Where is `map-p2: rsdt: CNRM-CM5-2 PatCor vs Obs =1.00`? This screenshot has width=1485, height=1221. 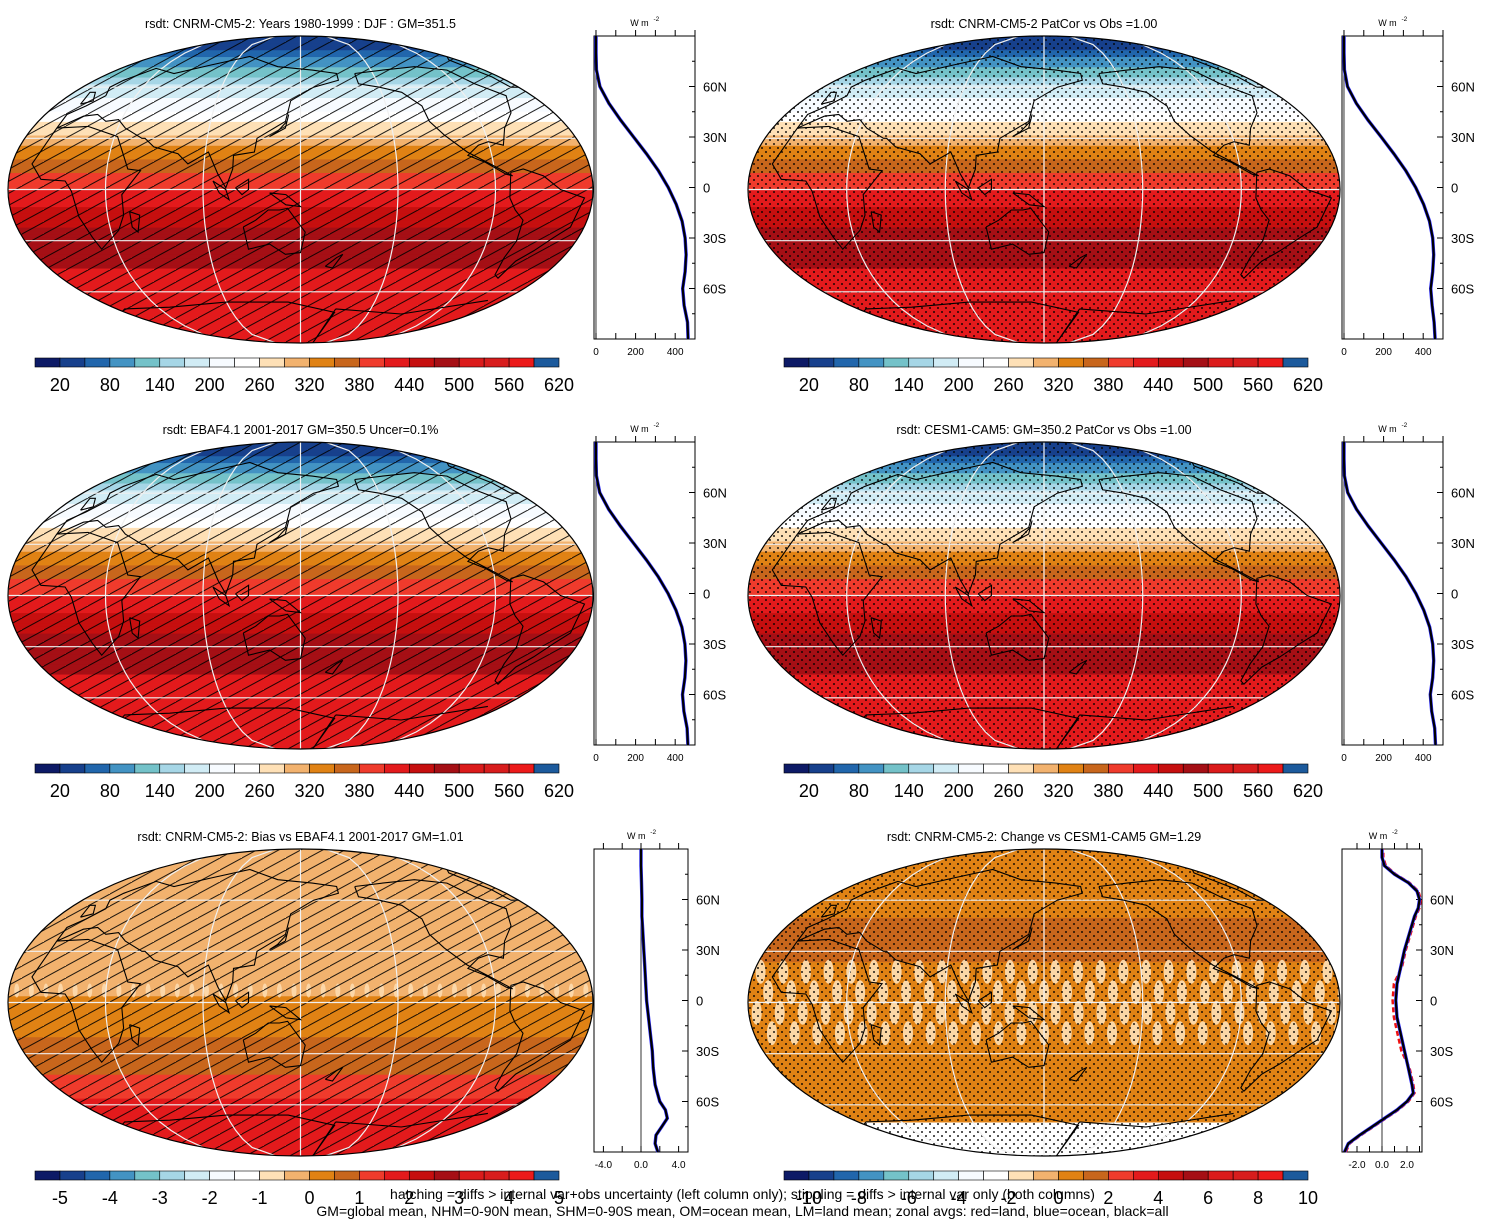 map-p2: rsdt: CNRM-CM5-2 PatCor vs Obs =1.00 is located at coordinates (1044, 180).